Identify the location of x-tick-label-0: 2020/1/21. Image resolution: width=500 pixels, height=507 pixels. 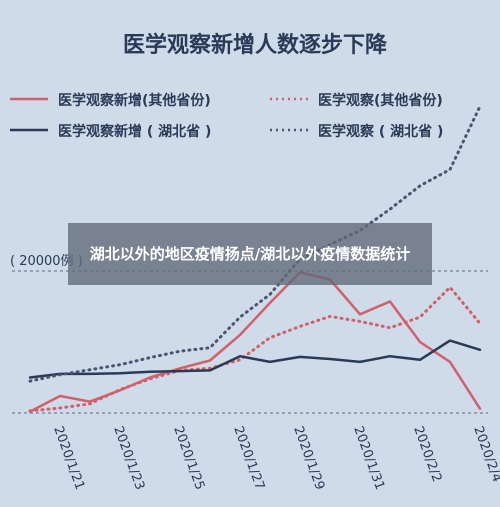
(68, 458).